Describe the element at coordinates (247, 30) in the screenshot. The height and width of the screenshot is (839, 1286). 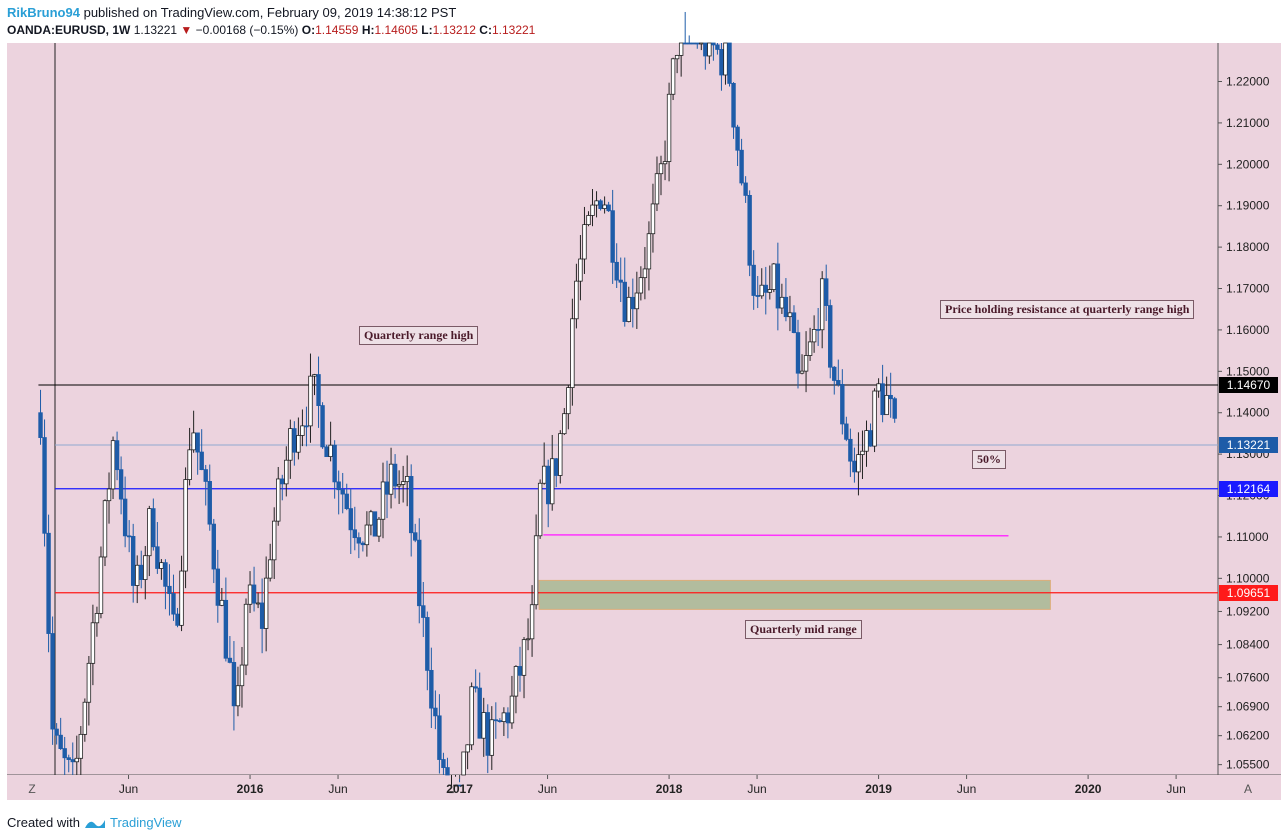
I see `price-change: −0.00168 (−0.15%)` at that location.